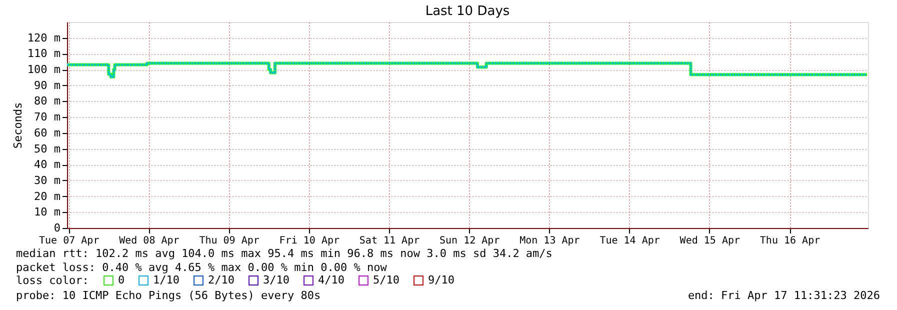 This screenshot has width=897, height=310. What do you see at coordinates (149, 241) in the screenshot?
I see `x-tick-label: Wed 08 Apr` at bounding box center [149, 241].